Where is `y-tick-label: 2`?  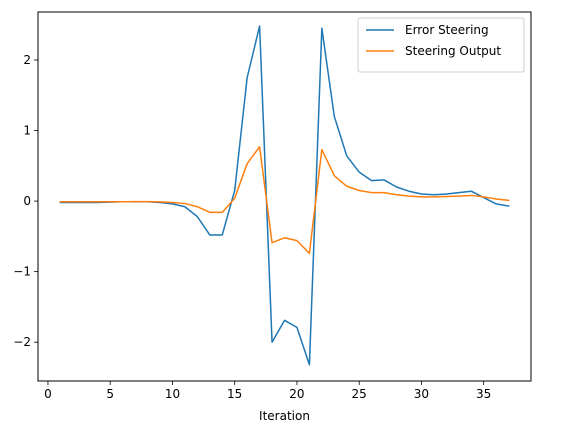 y-tick-label: 2 is located at coordinates (27, 60).